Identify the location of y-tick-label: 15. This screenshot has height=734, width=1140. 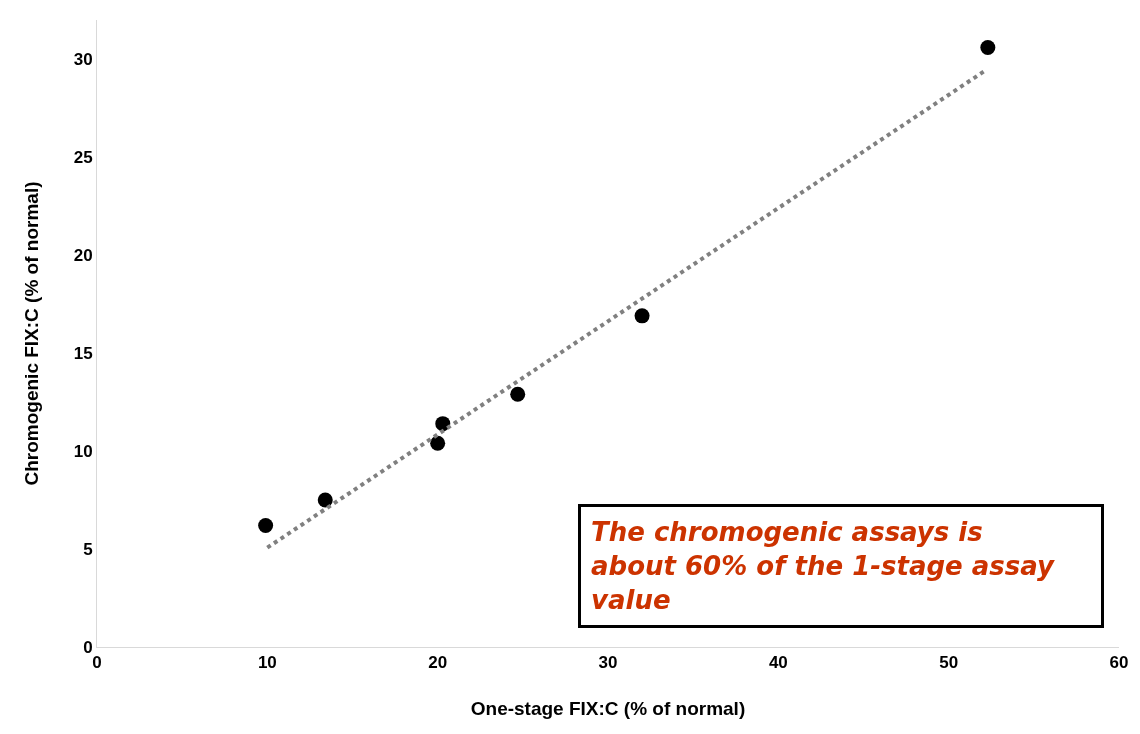
(83, 354).